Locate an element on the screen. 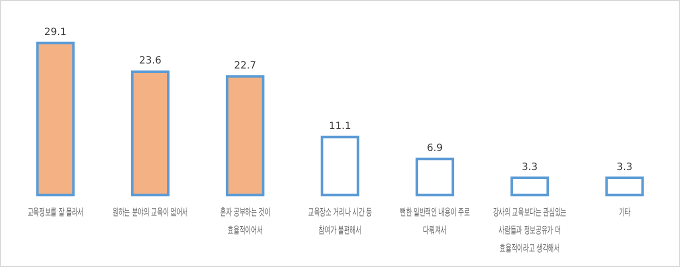 The height and width of the screenshot is (267, 680). data-label: 22.7 is located at coordinates (245, 66).